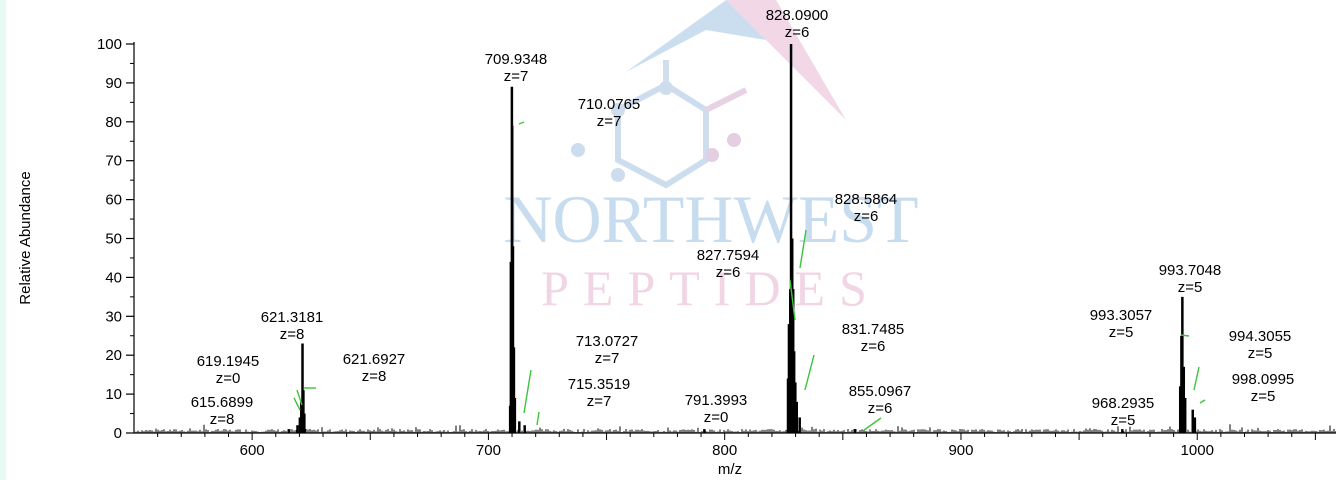 This screenshot has height=480, width=1336. I want to click on peak-label-mass: 621.6927, so click(374, 359).